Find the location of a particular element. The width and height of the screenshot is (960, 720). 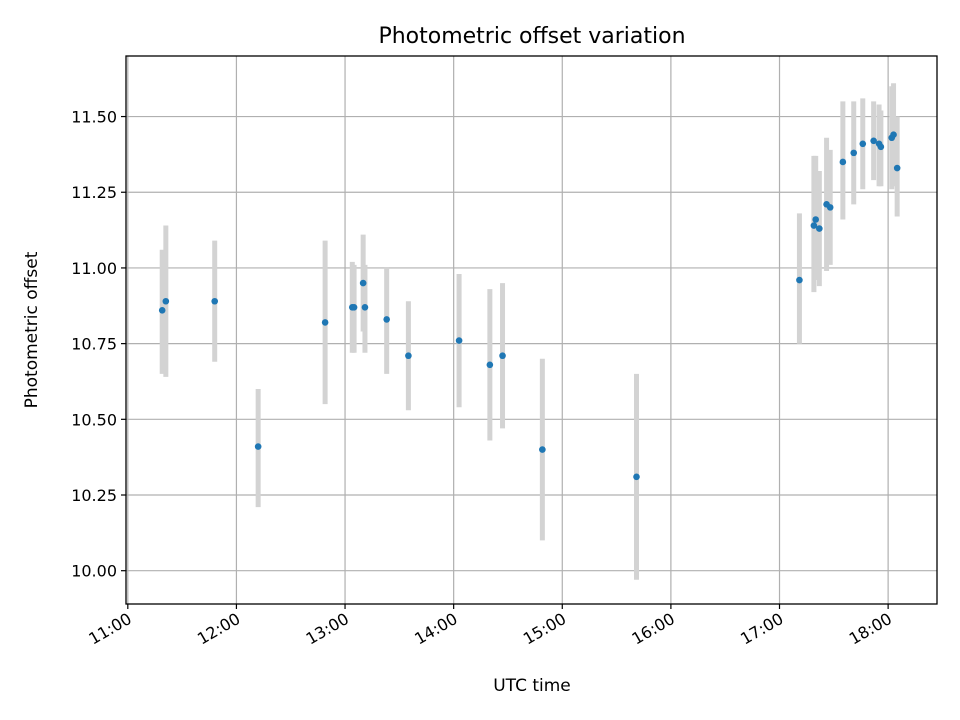

y-tick-label: 10.25 is located at coordinates (94, 495).